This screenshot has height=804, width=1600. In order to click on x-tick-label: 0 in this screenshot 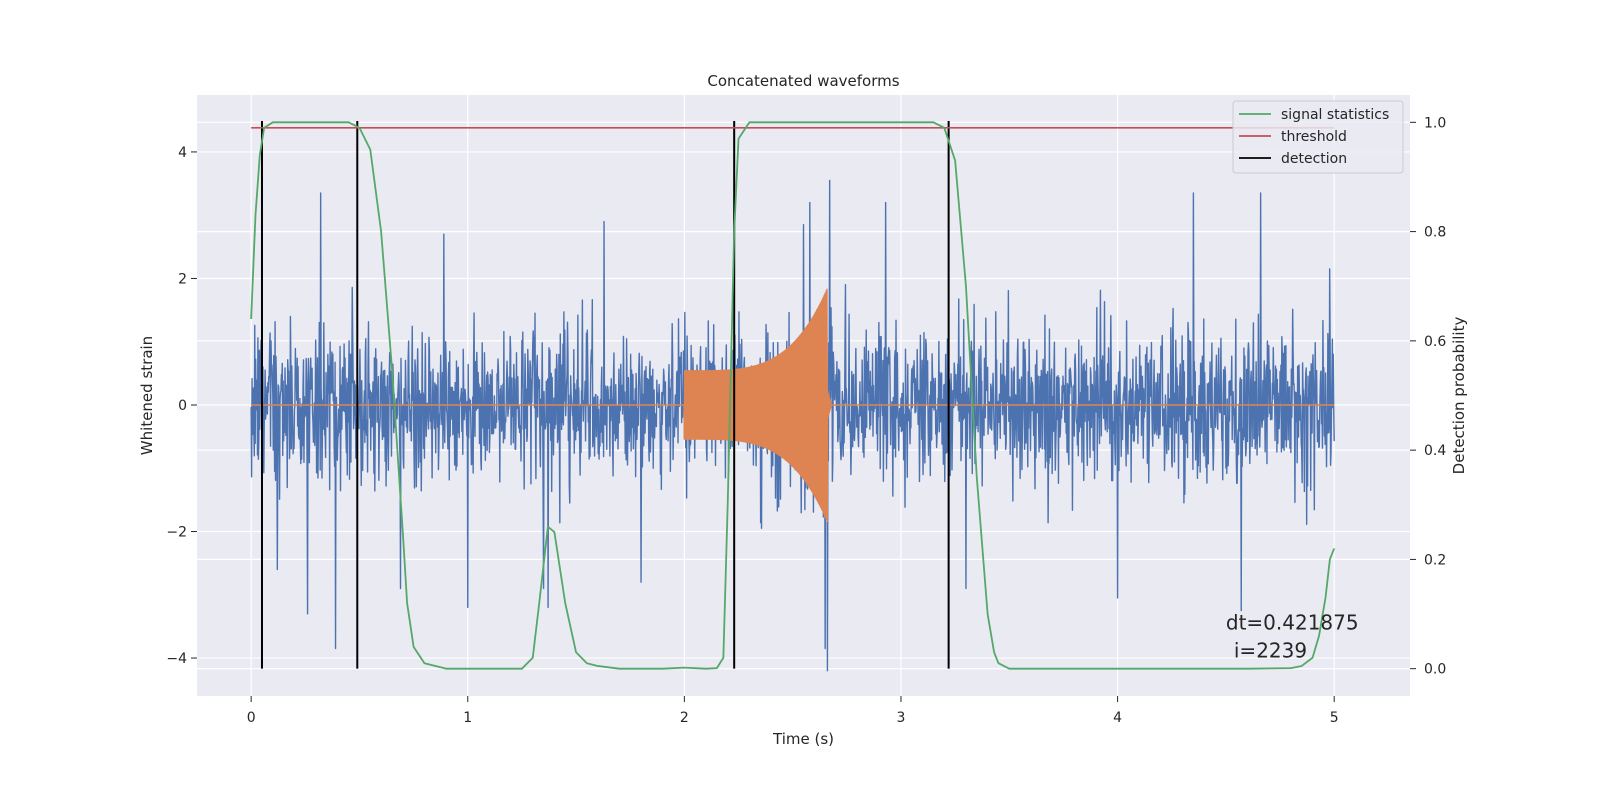, I will do `click(251, 718)`.